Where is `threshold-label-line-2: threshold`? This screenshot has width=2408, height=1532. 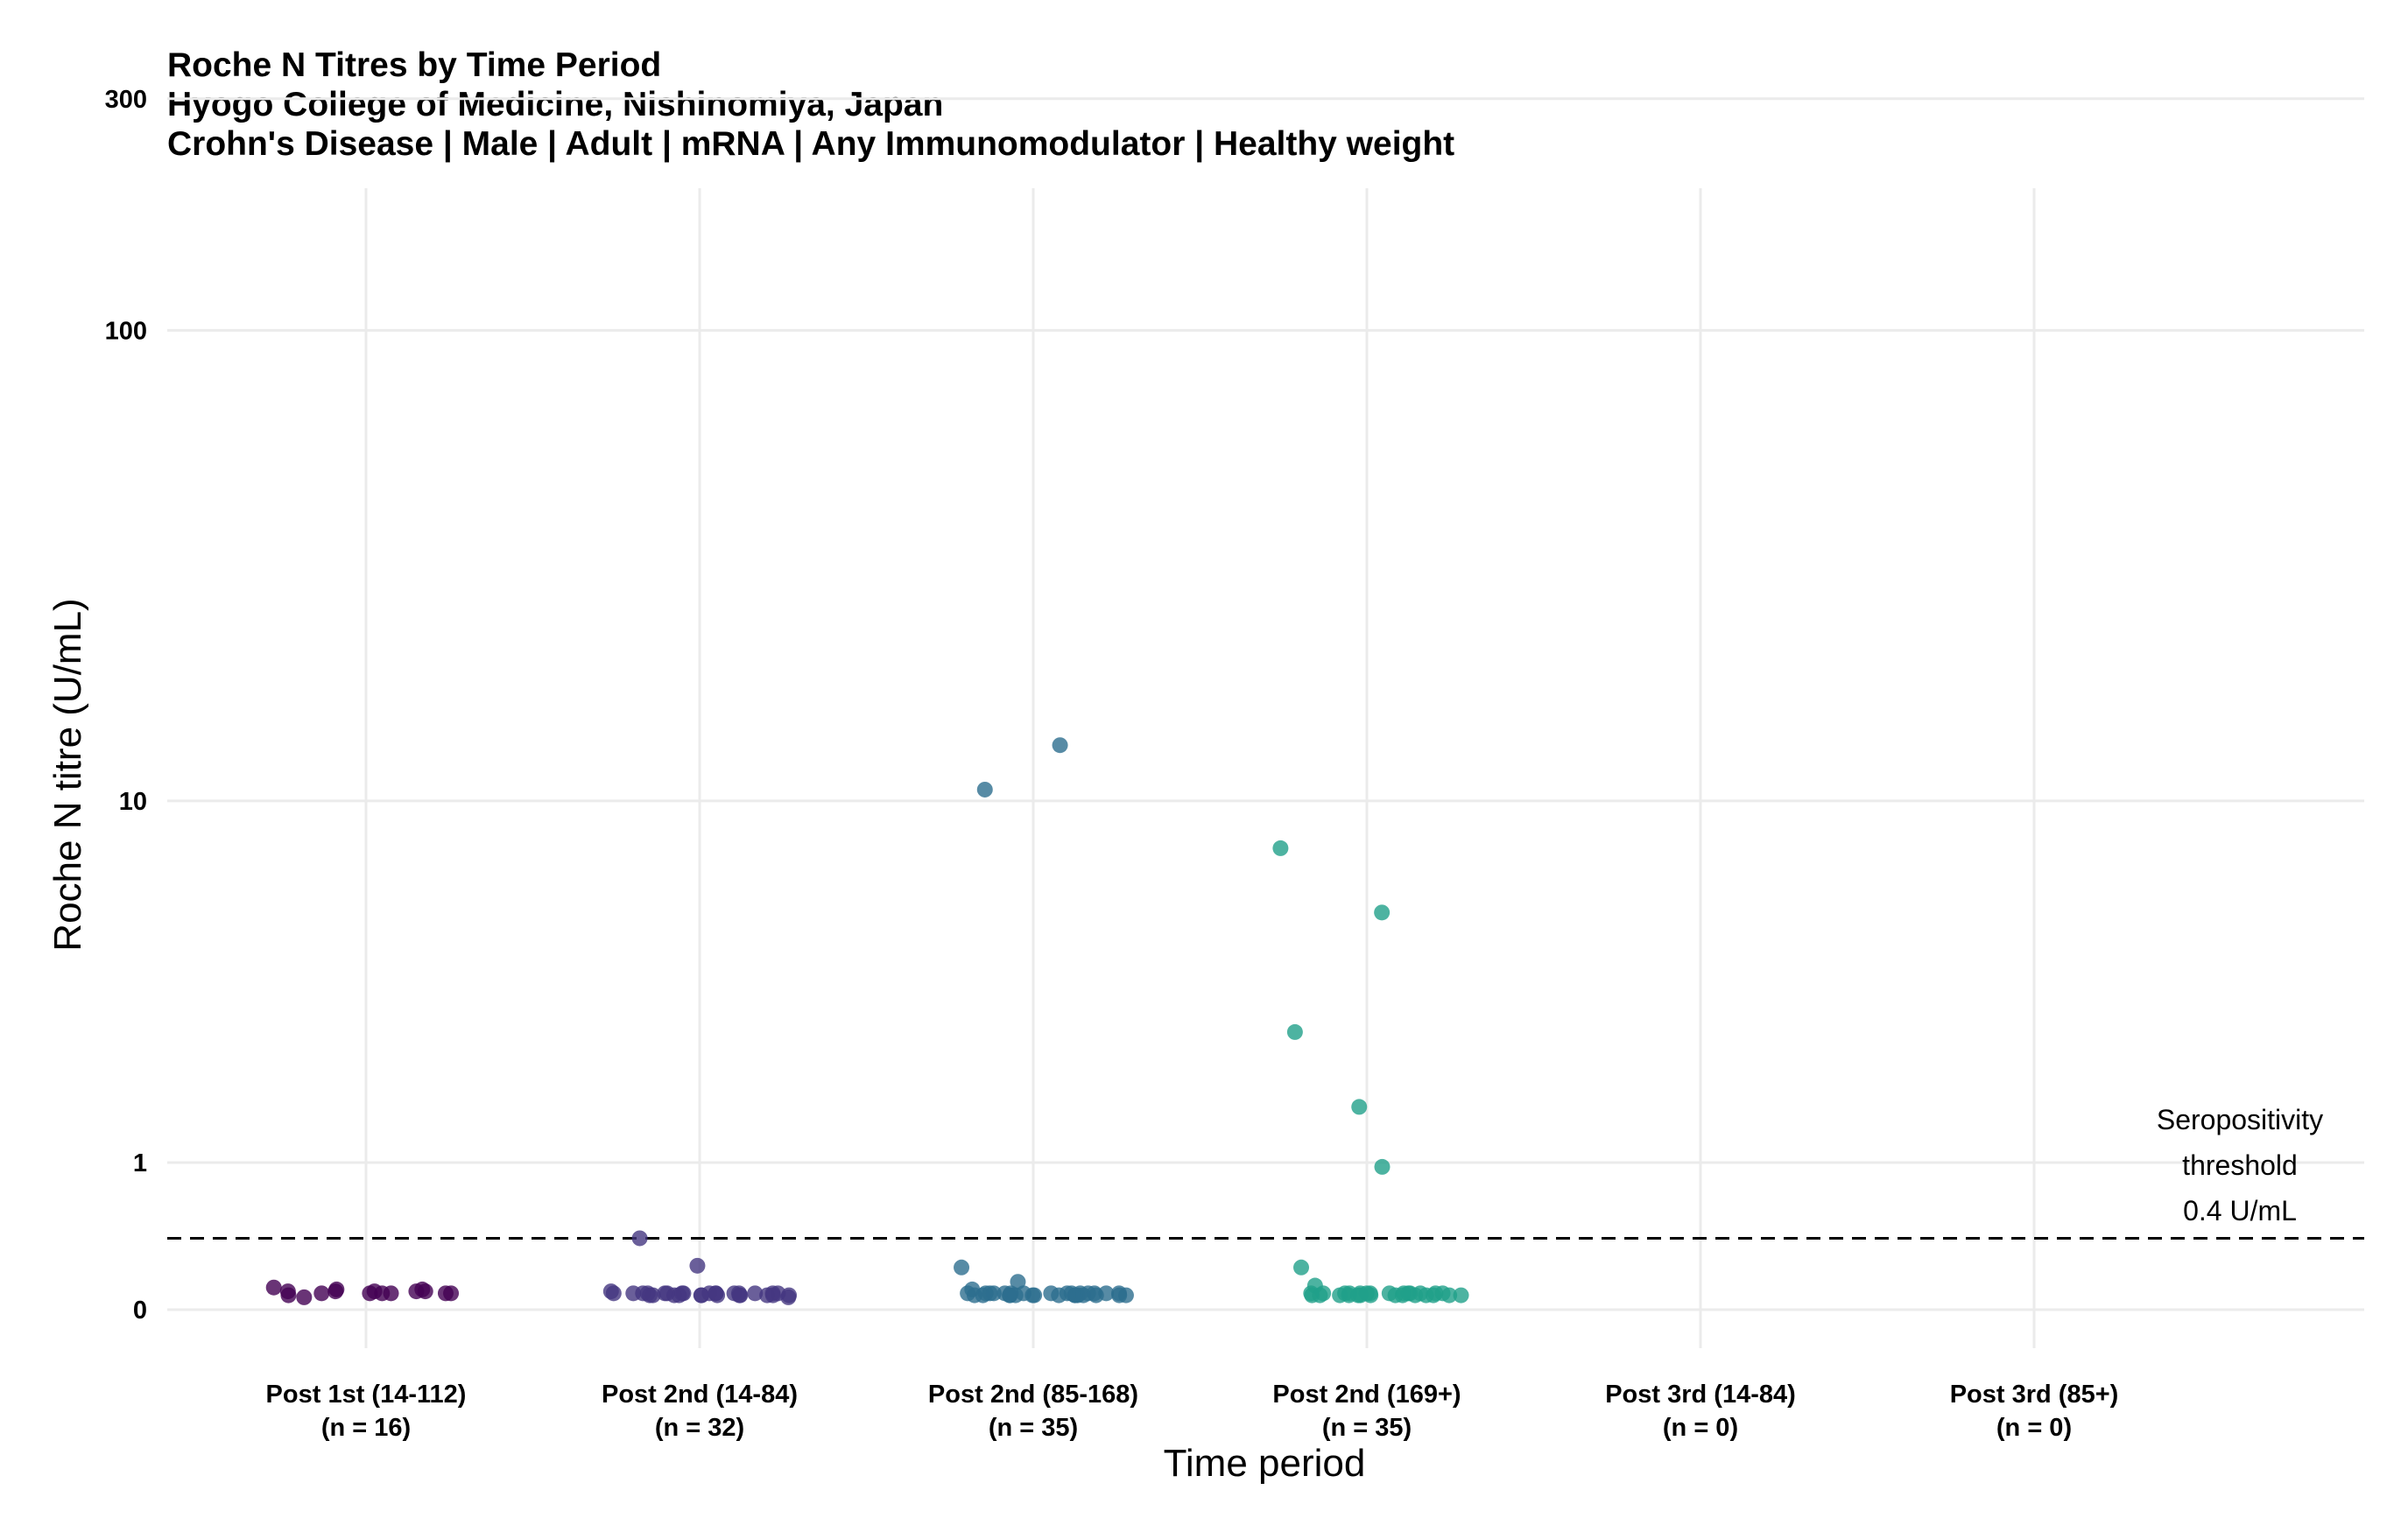 threshold-label-line-2: threshold is located at coordinates (2240, 1165).